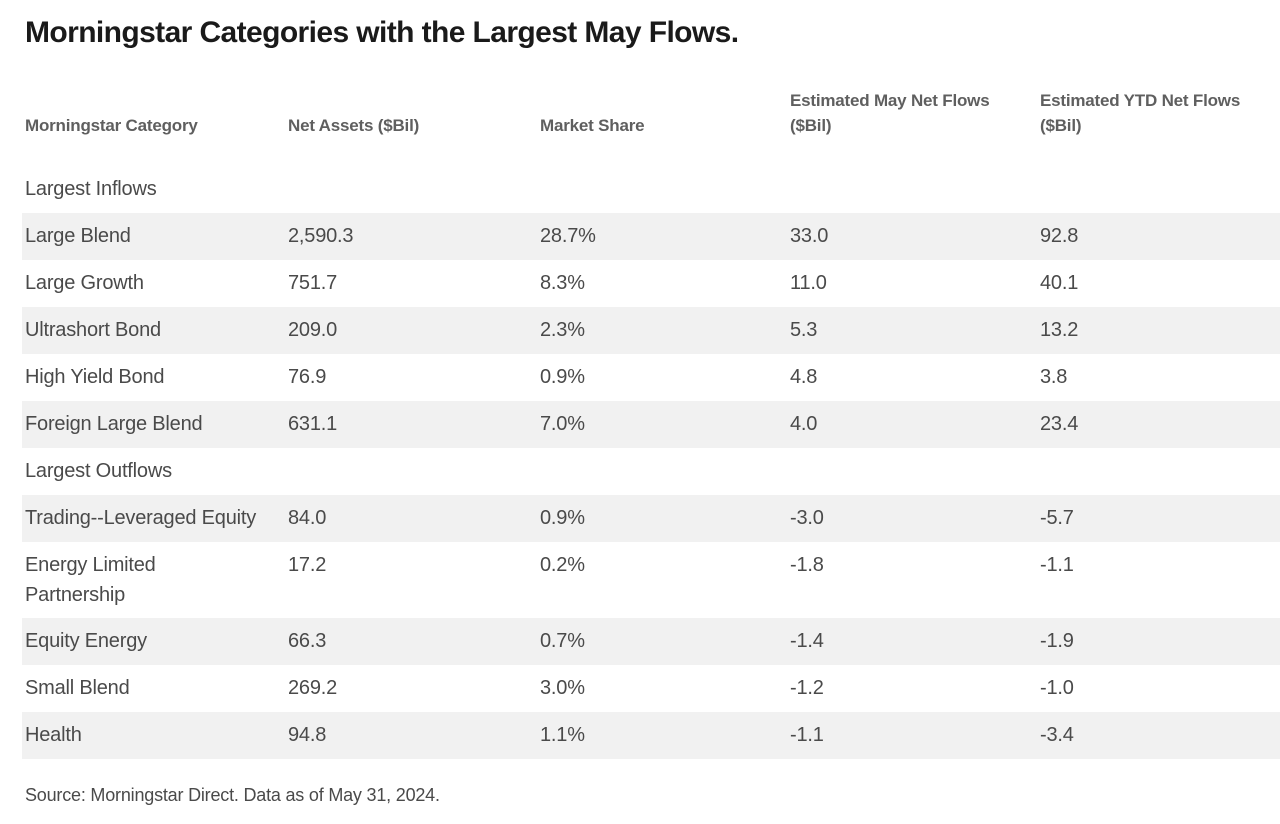 This screenshot has width=1280, height=824. What do you see at coordinates (98, 471) in the screenshot?
I see `section-label: Largest Outflows` at bounding box center [98, 471].